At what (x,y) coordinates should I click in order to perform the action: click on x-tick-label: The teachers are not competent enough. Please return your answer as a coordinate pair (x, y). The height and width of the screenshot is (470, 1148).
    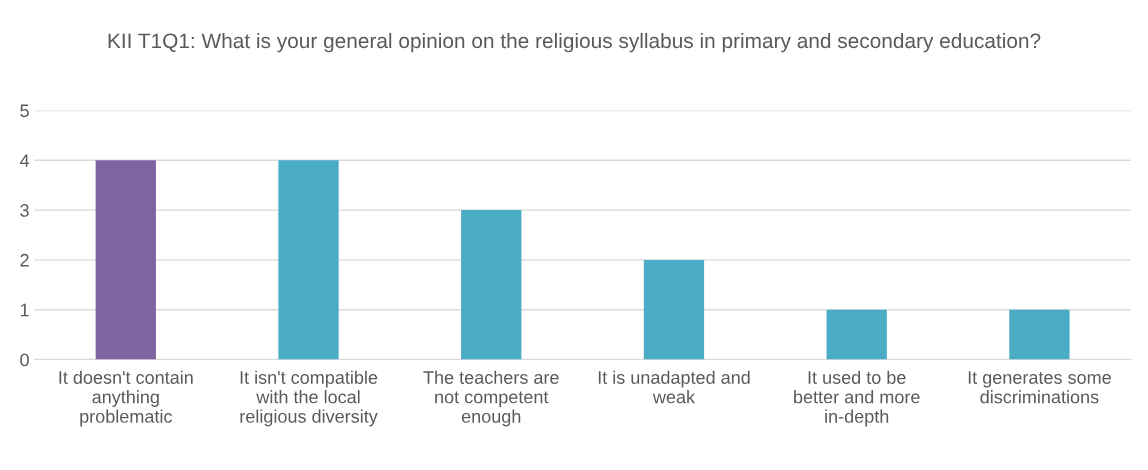
    Looking at the image, I should click on (491, 398).